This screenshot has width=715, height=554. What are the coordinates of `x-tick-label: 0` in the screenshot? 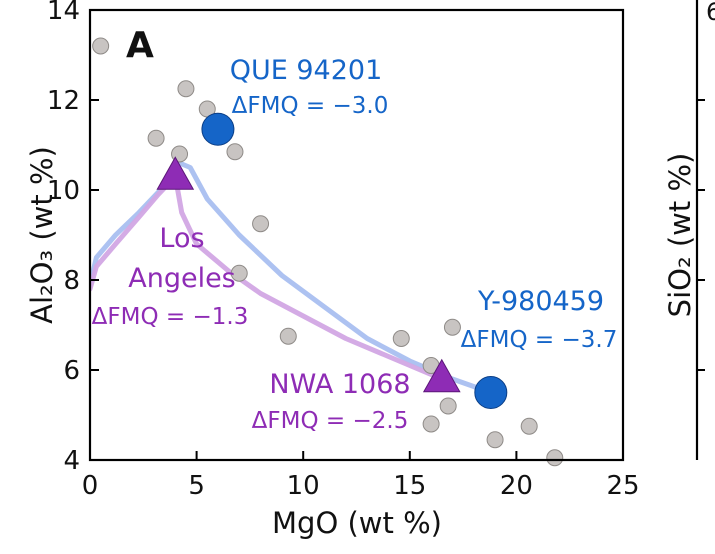 It's located at (90, 486).